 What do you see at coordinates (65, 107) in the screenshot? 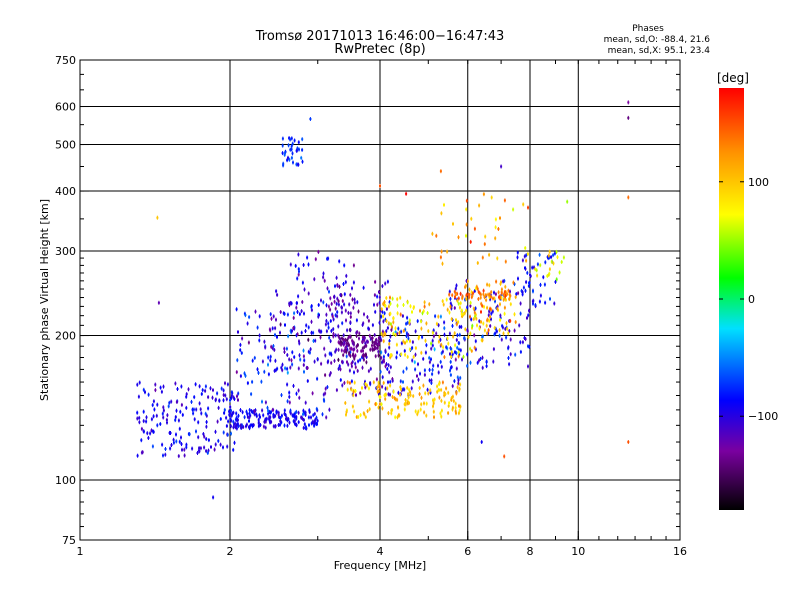
I see `y-tick-label: 600` at bounding box center [65, 107].